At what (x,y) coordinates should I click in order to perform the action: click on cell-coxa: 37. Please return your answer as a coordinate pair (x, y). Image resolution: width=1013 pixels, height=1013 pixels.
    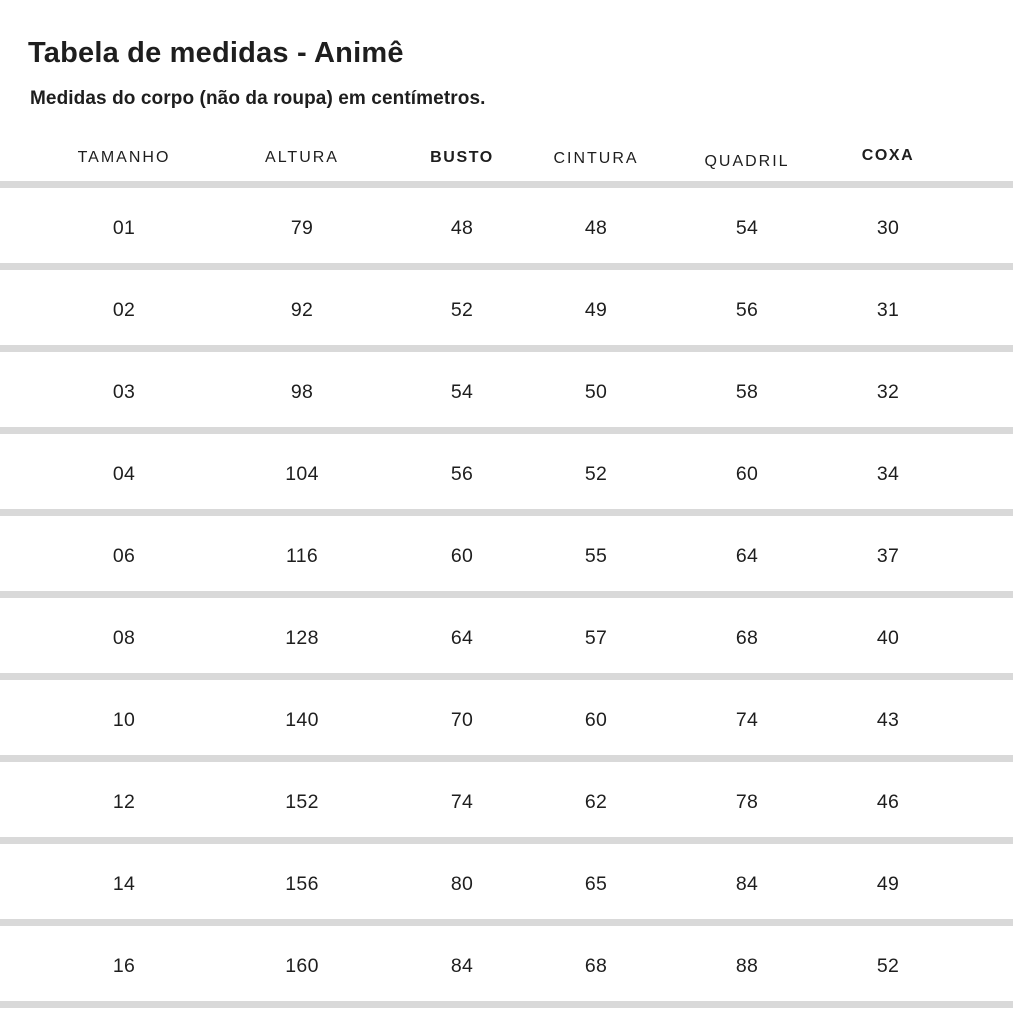
    Looking at the image, I should click on (888, 555).